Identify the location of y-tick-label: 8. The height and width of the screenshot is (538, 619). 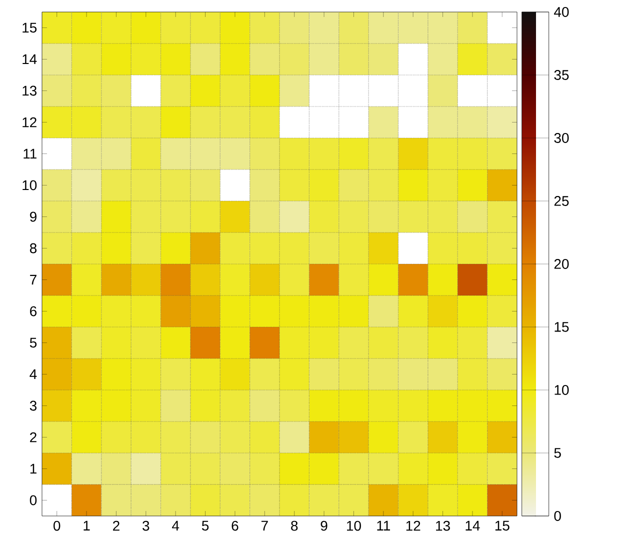
(33, 248).